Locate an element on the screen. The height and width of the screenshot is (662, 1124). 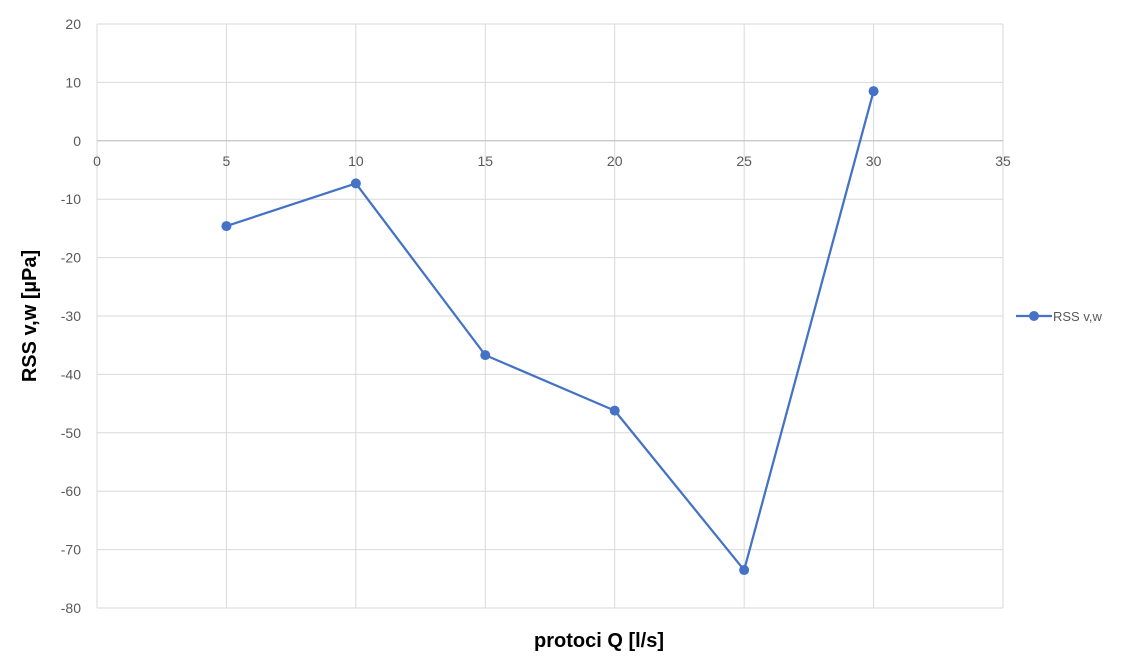
y-tick-label: -60 is located at coordinates (71, 491).